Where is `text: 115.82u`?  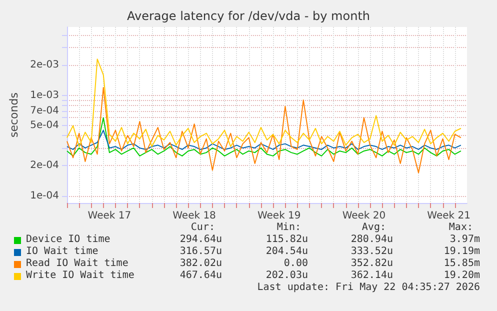 text: 115.82u is located at coordinates (287, 240).